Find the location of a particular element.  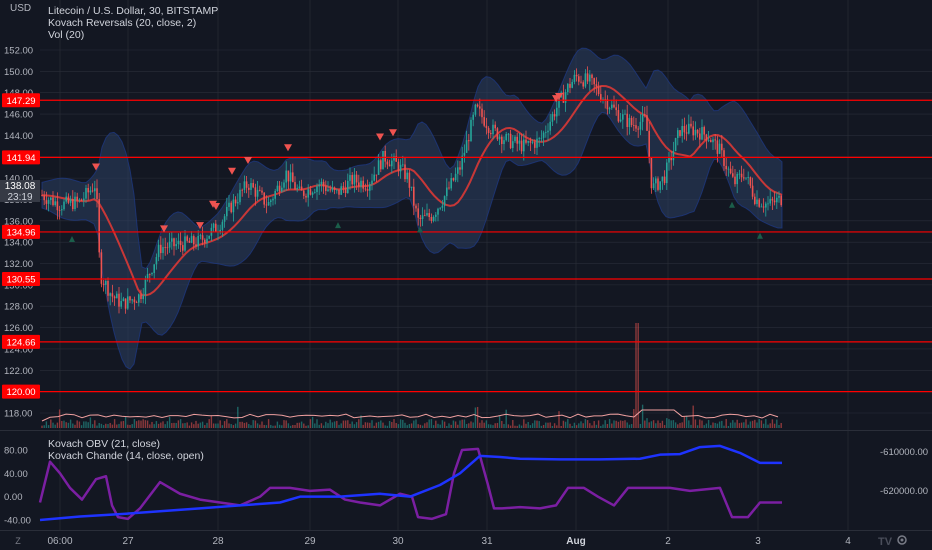

indicator-legend-reversals: Kovach Reversals (20, close, 2) is located at coordinates (122, 23).